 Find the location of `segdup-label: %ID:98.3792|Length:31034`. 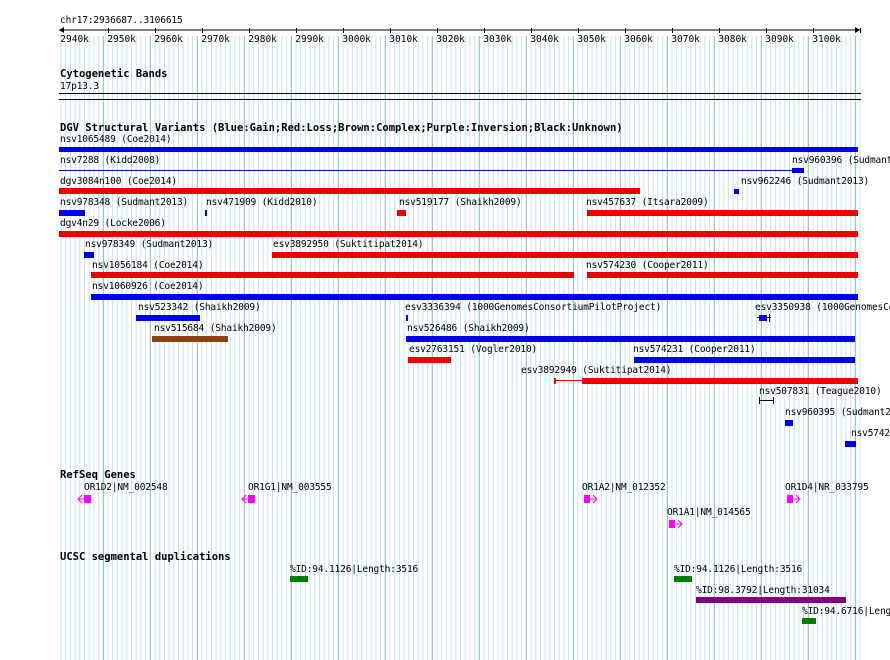

segdup-label: %ID:98.3792|Length:31034 is located at coordinates (763, 590).